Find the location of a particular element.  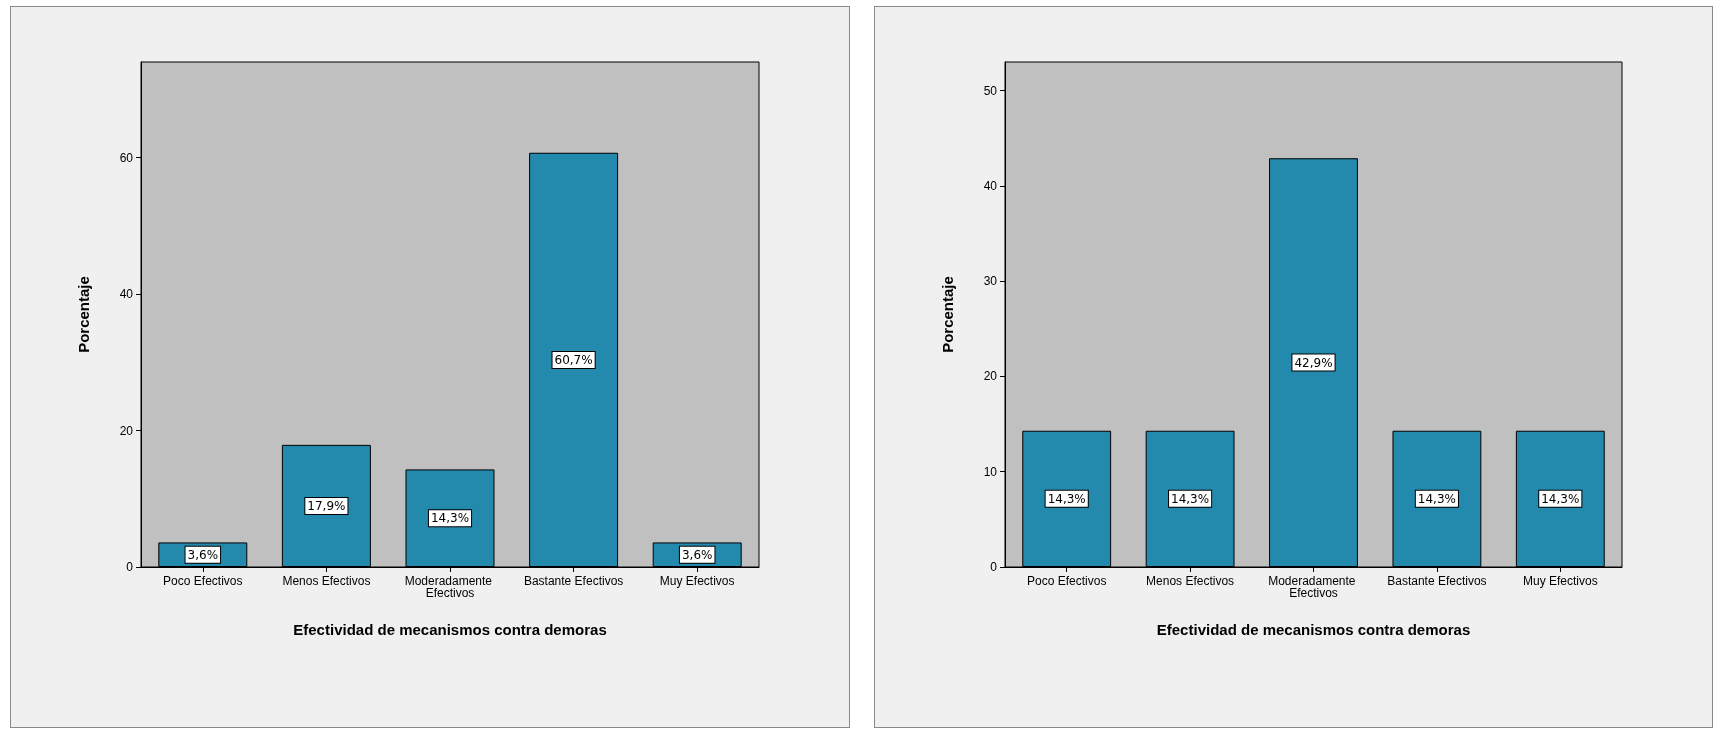

data-label: 42,9% is located at coordinates (1313, 362).